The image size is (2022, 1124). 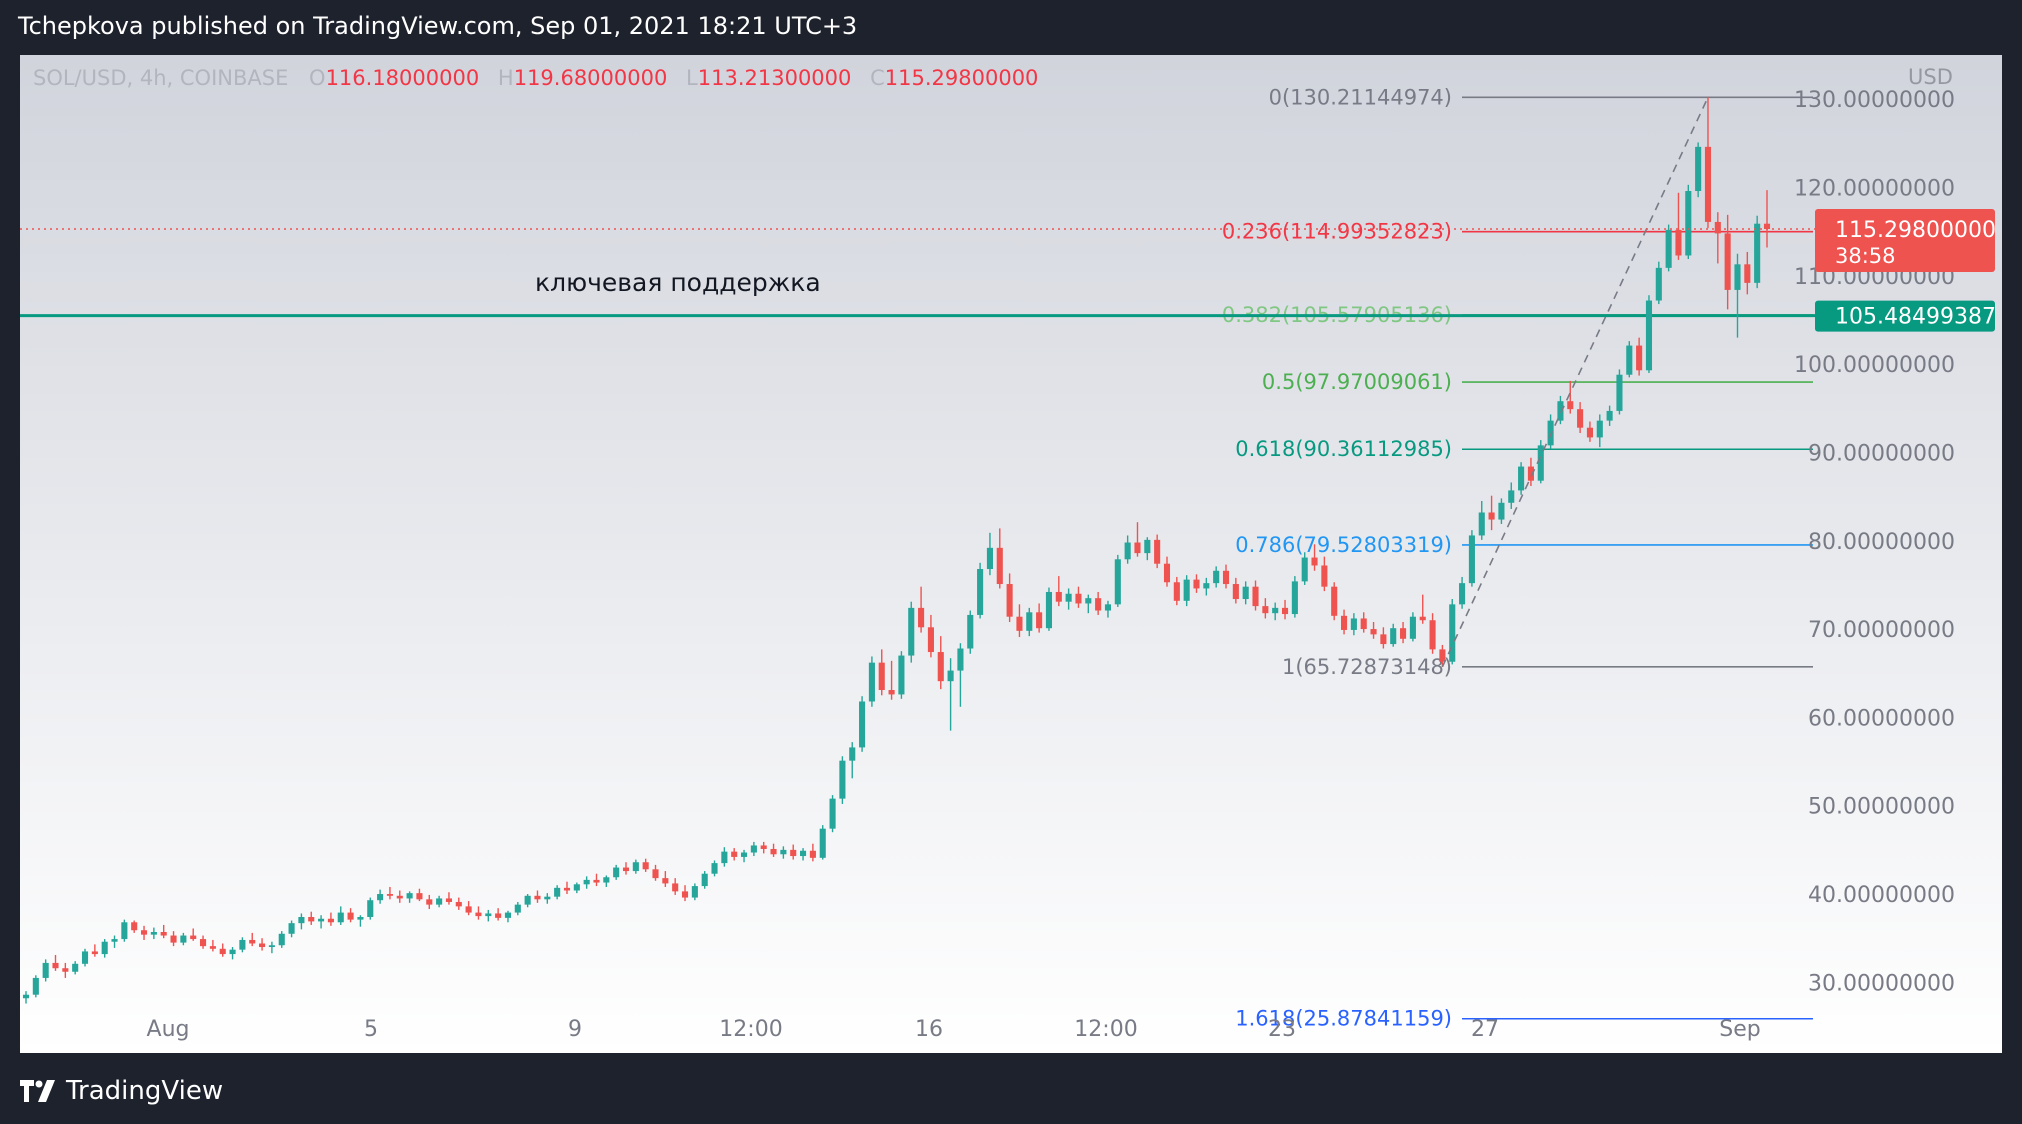 I want to click on support-price-tag-bg, so click(x=1905, y=316).